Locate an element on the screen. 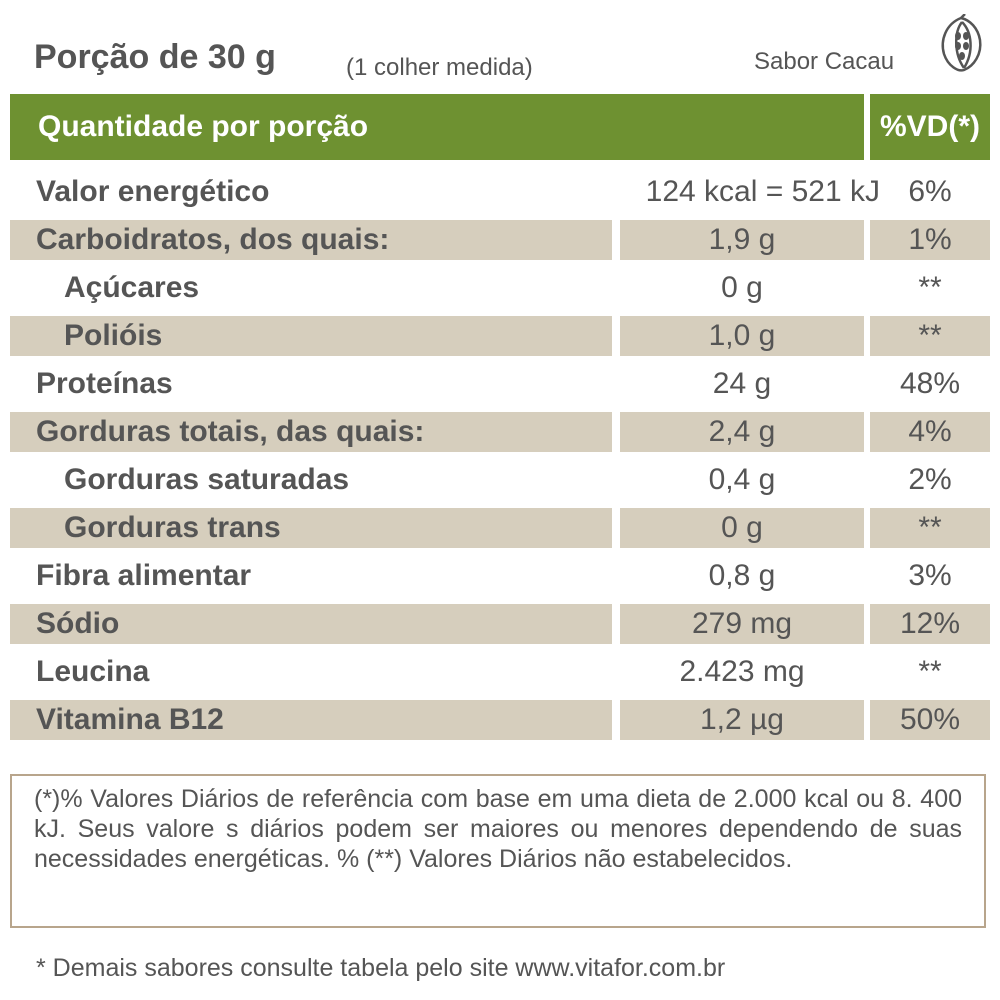  row-amount: 0,4 g is located at coordinates (742, 479).